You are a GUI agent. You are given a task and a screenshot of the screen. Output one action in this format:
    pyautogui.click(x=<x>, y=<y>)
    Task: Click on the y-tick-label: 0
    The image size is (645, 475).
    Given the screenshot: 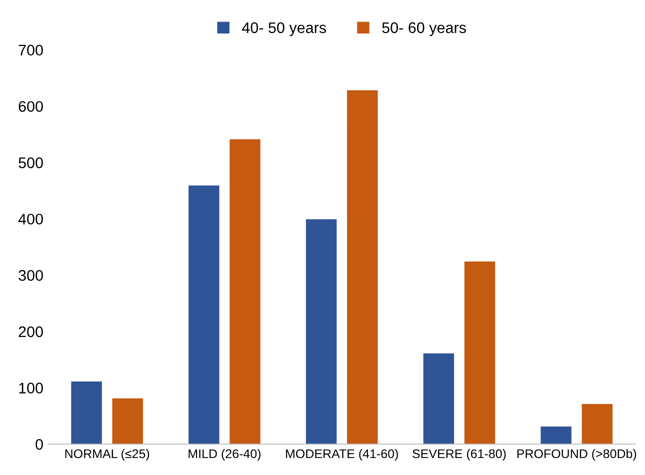 What is the action you would take?
    pyautogui.click(x=39, y=444)
    